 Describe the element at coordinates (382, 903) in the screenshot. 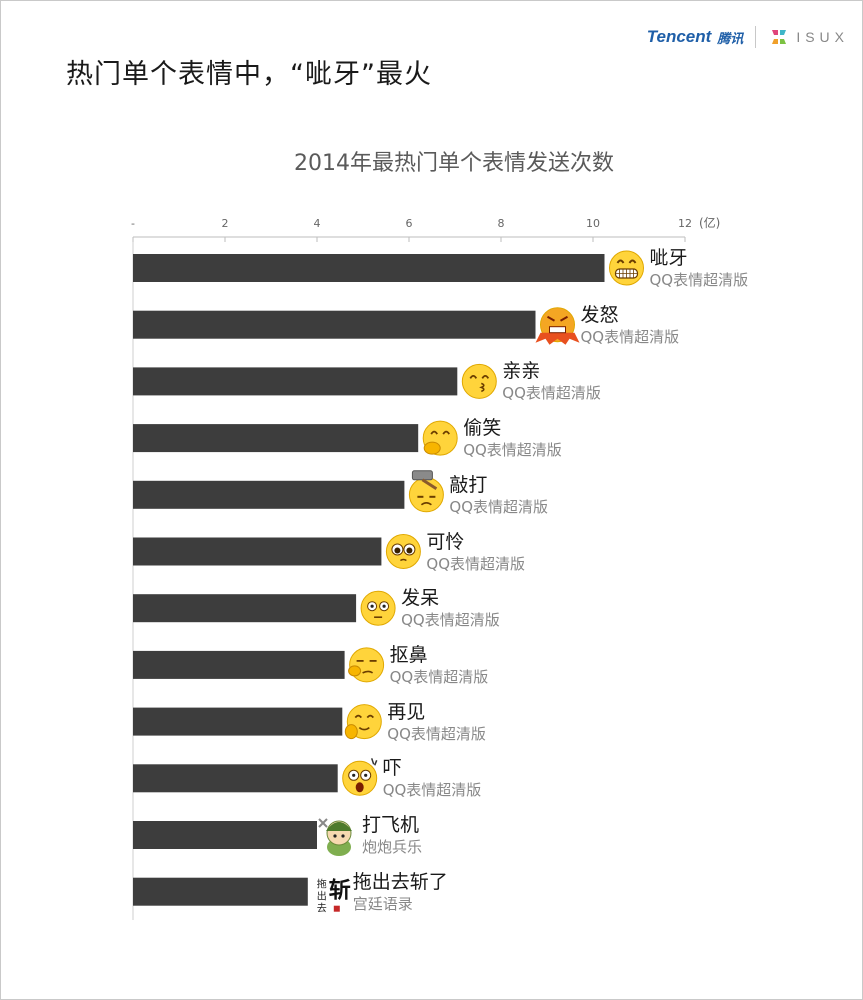

I see `source-label: 宫廷语录` at that location.